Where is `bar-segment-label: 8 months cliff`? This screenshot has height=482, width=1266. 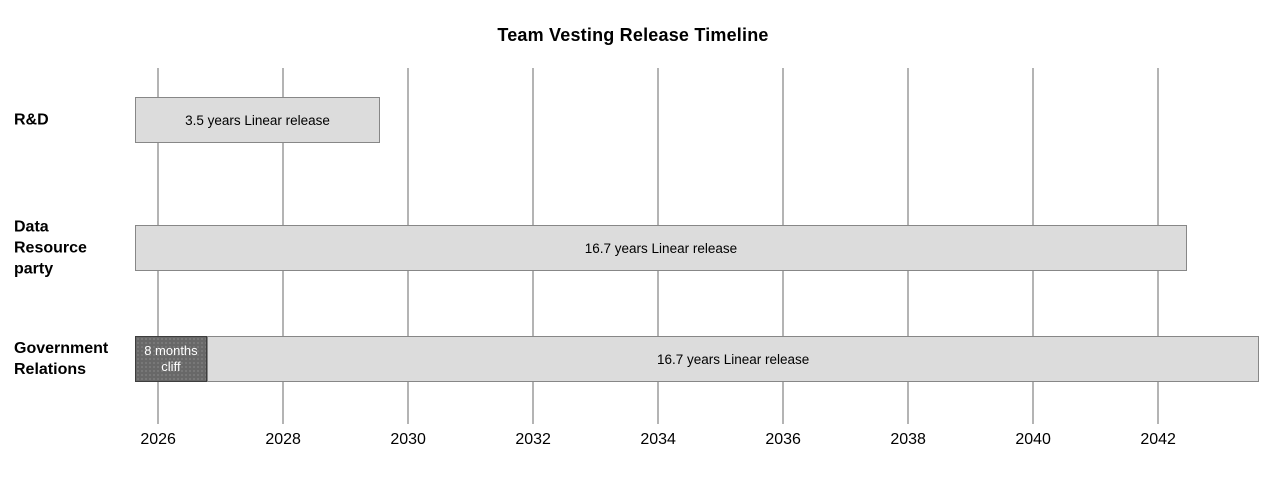 bar-segment-label: 8 months cliff is located at coordinates (171, 358).